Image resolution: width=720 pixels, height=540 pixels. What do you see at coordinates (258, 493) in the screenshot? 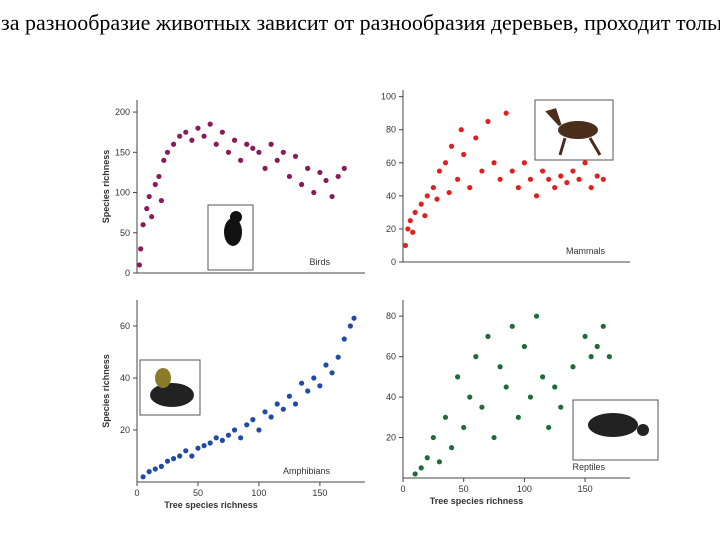
I see `x-tick-label: 100` at bounding box center [258, 493].